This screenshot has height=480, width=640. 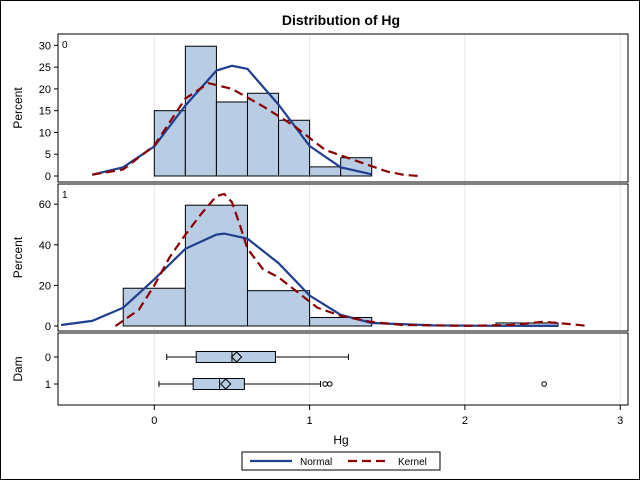 What do you see at coordinates (48, 358) in the screenshot?
I see `category-label: 0` at bounding box center [48, 358].